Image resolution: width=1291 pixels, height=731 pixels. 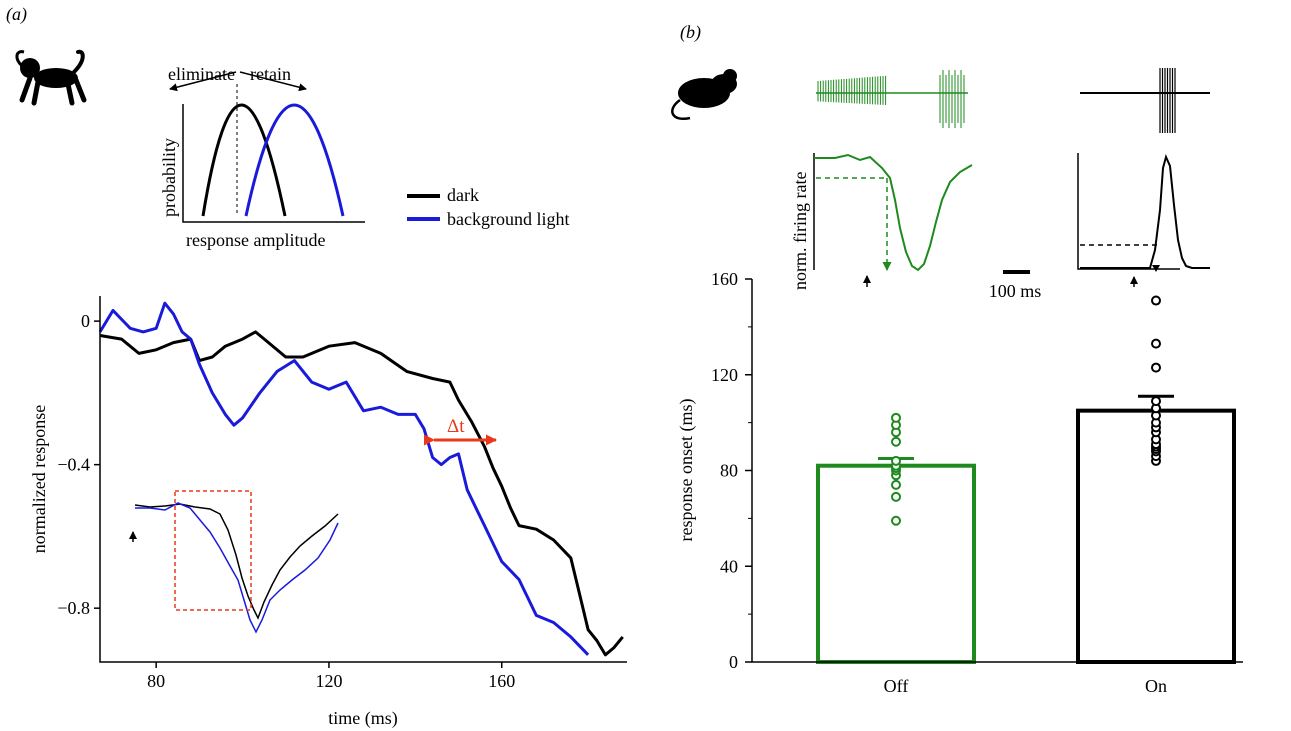 What do you see at coordinates (294, 160) in the screenshot?
I see `light-distribution` at bounding box center [294, 160].